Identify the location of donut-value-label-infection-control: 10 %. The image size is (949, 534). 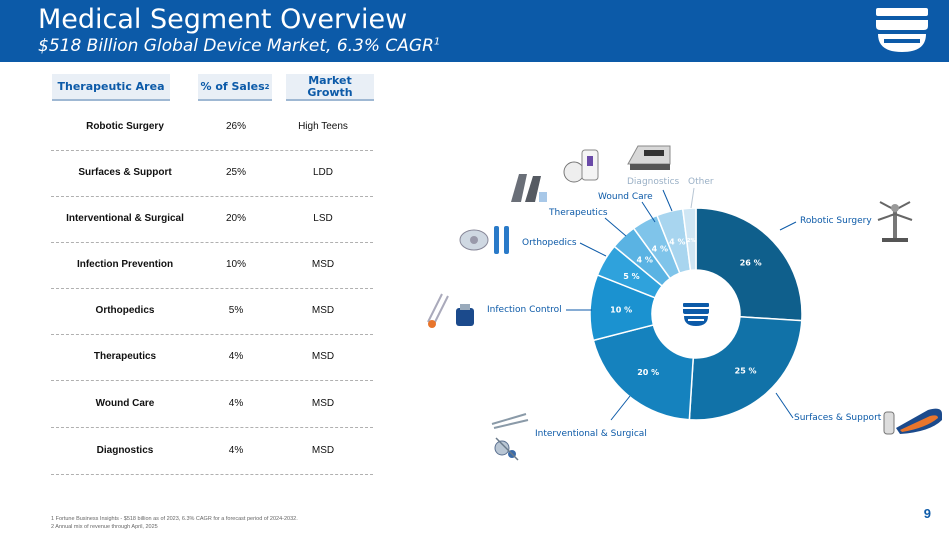
(621, 309).